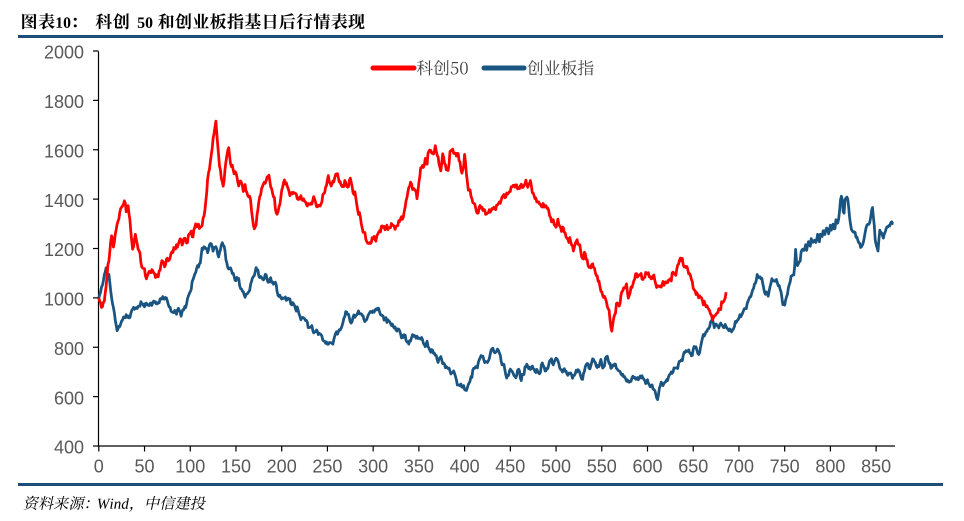  What do you see at coordinates (64, 102) in the screenshot?
I see `svg-text: 1800` at bounding box center [64, 102].